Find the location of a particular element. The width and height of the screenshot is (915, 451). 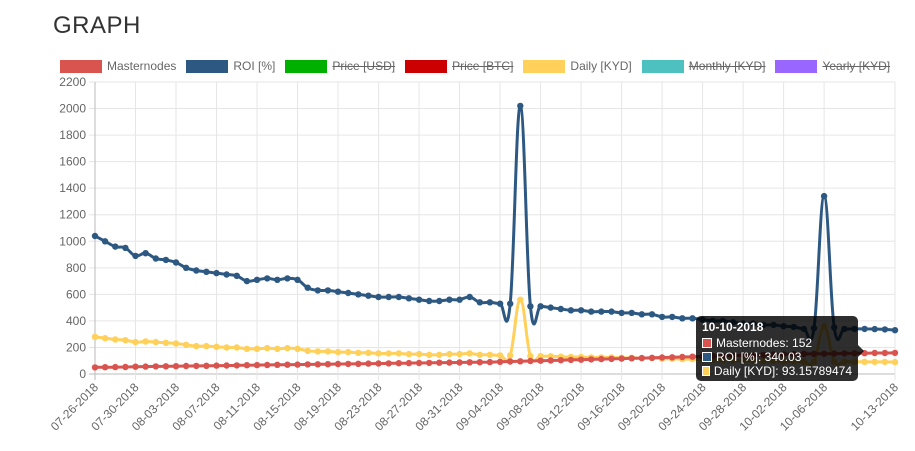

legend-item-yearly-kyd: Yearly [KYD] is located at coordinates (832, 66).